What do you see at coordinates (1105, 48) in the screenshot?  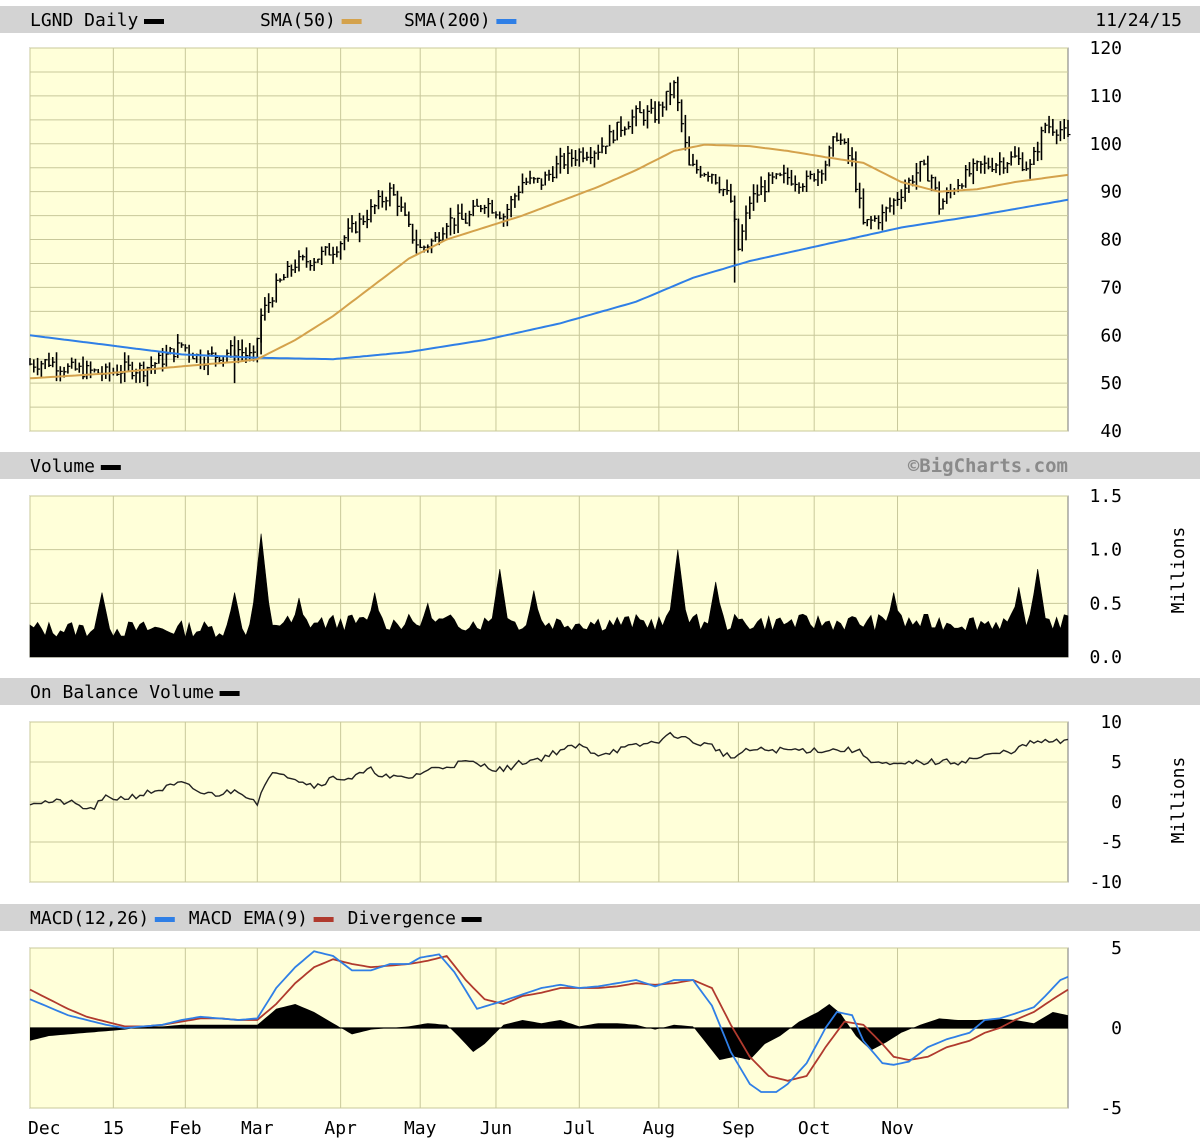 I see `y-tick-label: 120` at bounding box center [1105, 48].